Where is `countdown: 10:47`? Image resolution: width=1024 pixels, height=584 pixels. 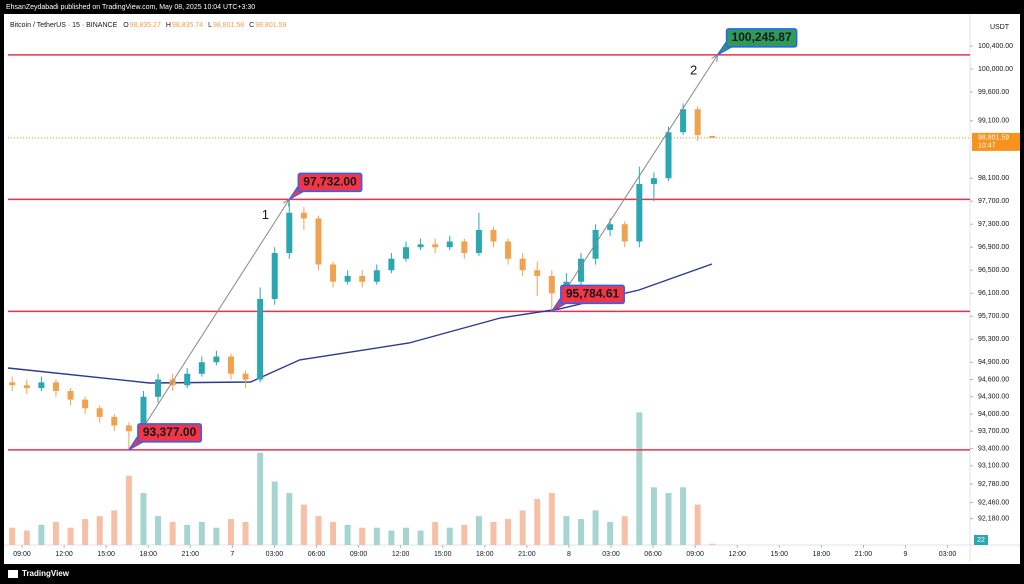
countdown: 10:47 is located at coordinates (987, 146).